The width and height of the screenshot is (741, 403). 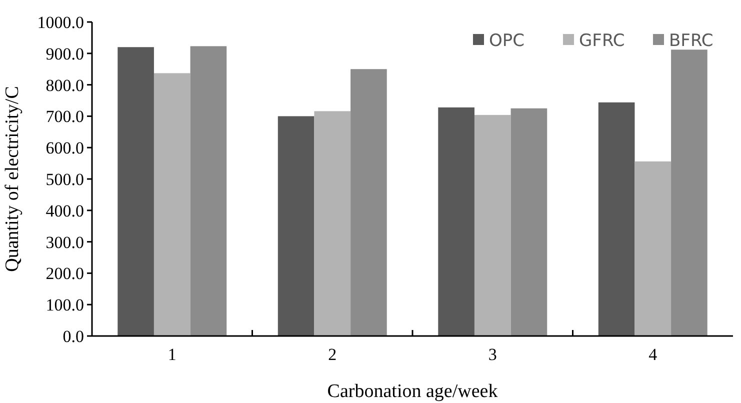 What do you see at coordinates (691, 40) in the screenshot?
I see `legend-label: BFRC` at bounding box center [691, 40].